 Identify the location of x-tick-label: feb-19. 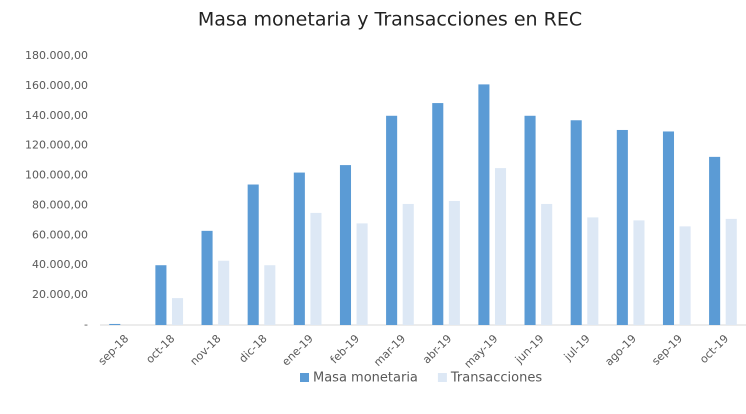
(345, 349).